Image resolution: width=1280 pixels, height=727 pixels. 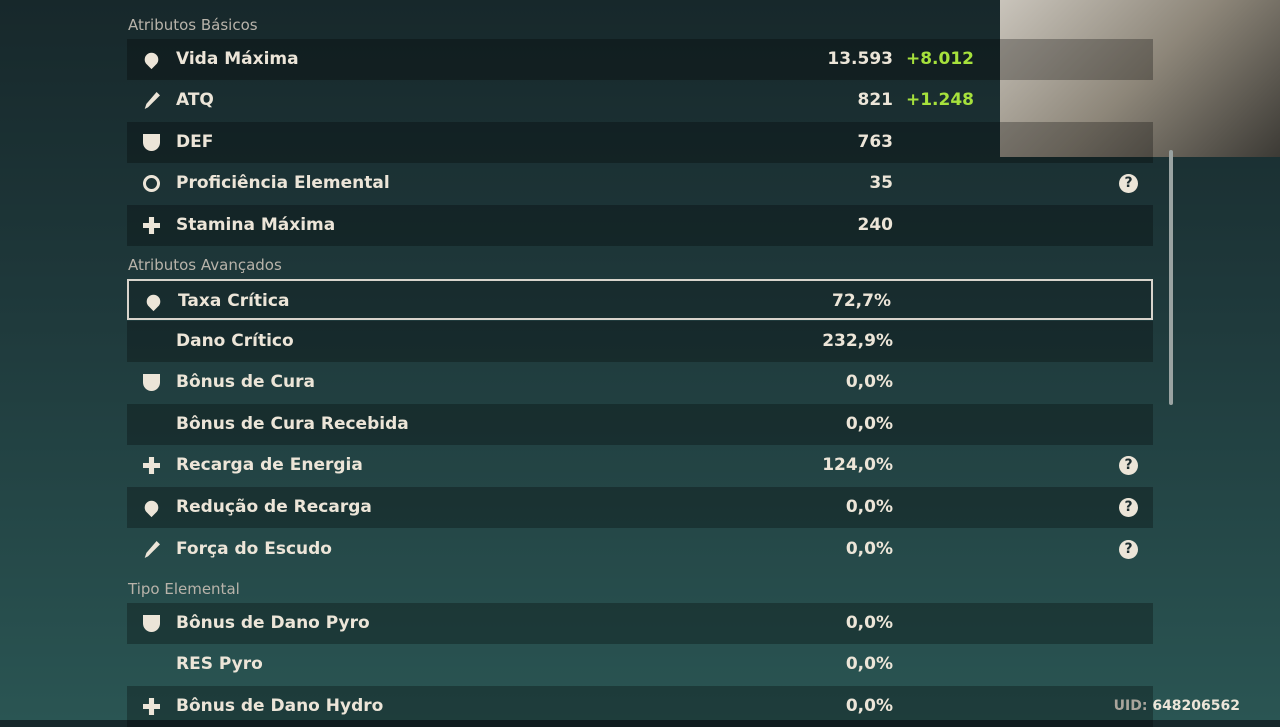 What do you see at coordinates (640, 299) in the screenshot?
I see `attribute-row: Taxa Crítica 72,7%` at bounding box center [640, 299].